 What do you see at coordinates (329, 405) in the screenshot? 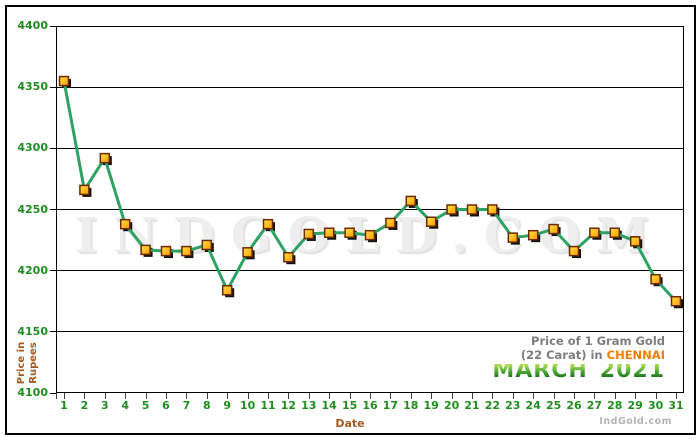
I see `x-axis-label-14: 14` at bounding box center [329, 405].